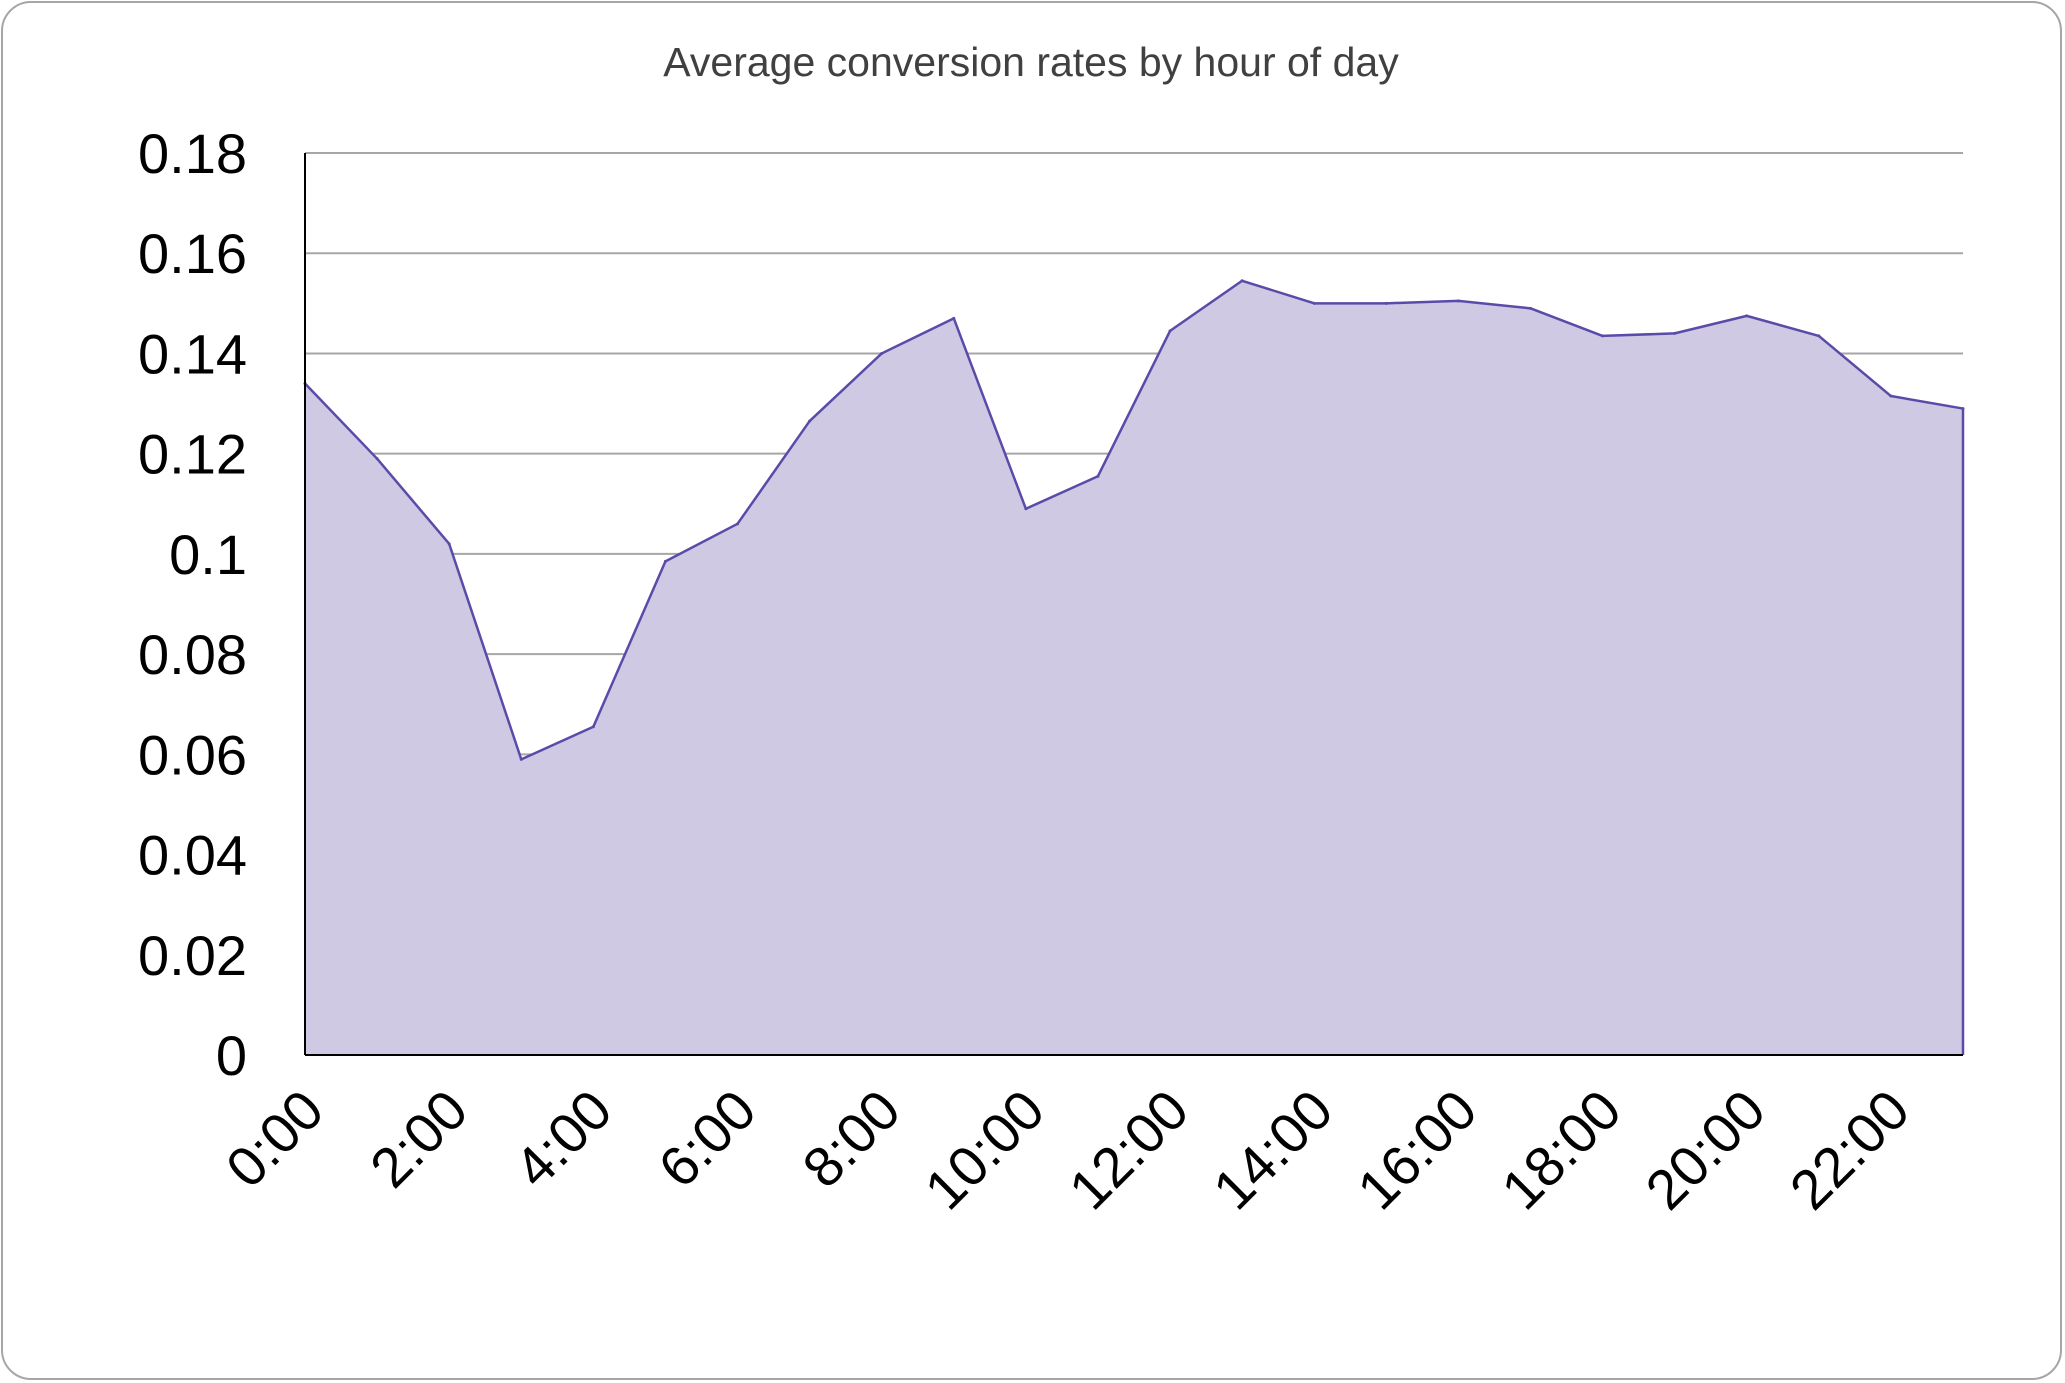 The image size is (2065, 1383). I want to click on x-tick-label: 18:00, so click(1561, 1150).